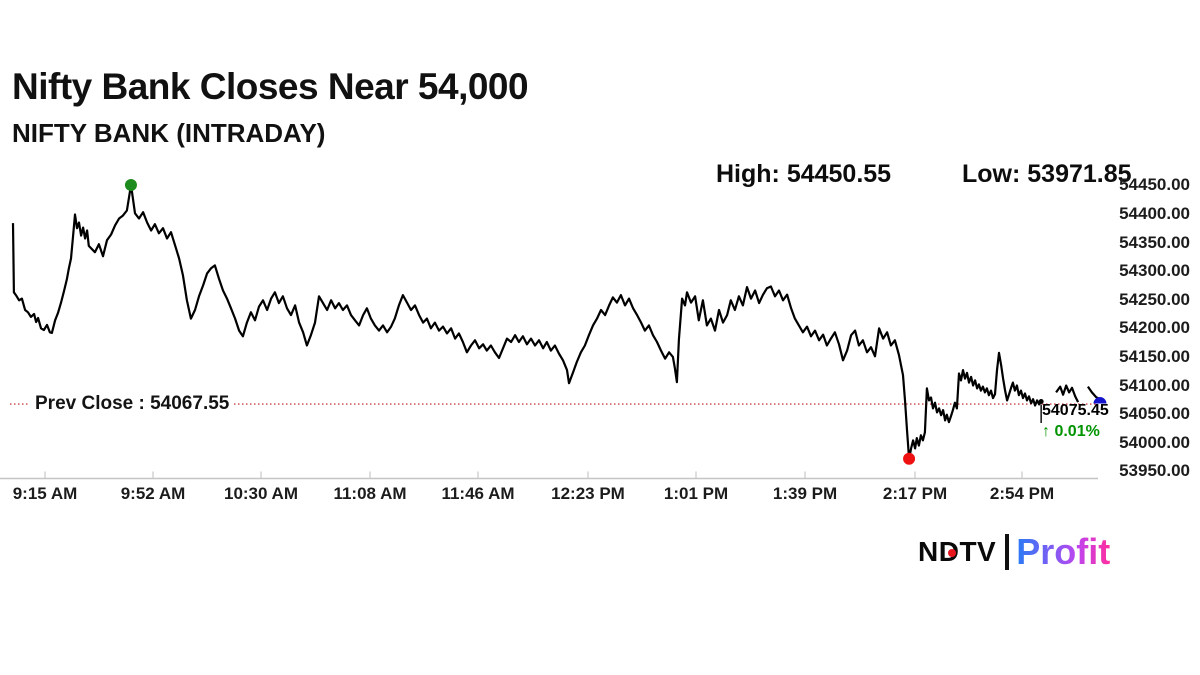 Image resolution: width=1200 pixels, height=675 pixels. I want to click on y-axis-label: 54050.00, so click(1154, 414).